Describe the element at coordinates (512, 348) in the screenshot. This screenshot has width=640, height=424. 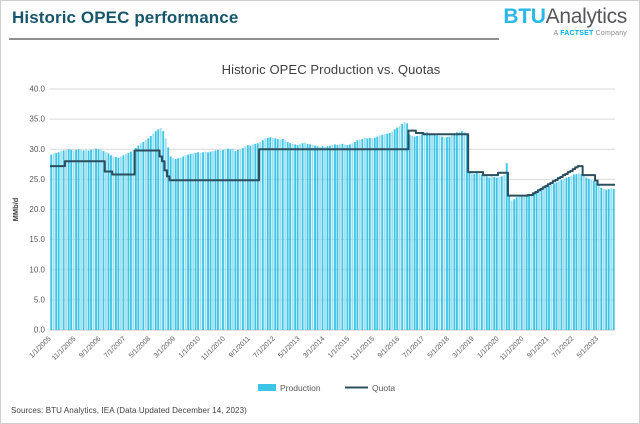
I see `x-tick-label: 11/1/2020` at that location.